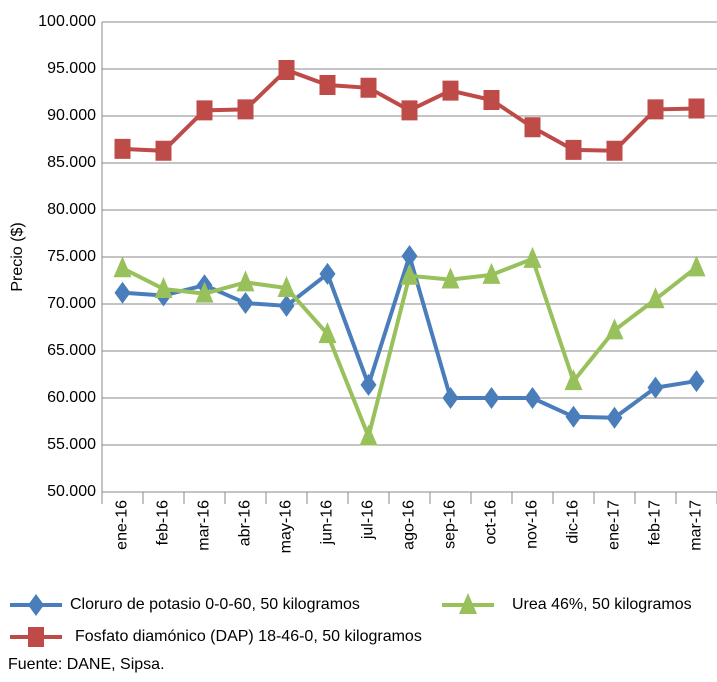 The image size is (717, 682). Describe the element at coordinates (71, 397) in the screenshot. I see `y-tick-label: 60.000` at that location.